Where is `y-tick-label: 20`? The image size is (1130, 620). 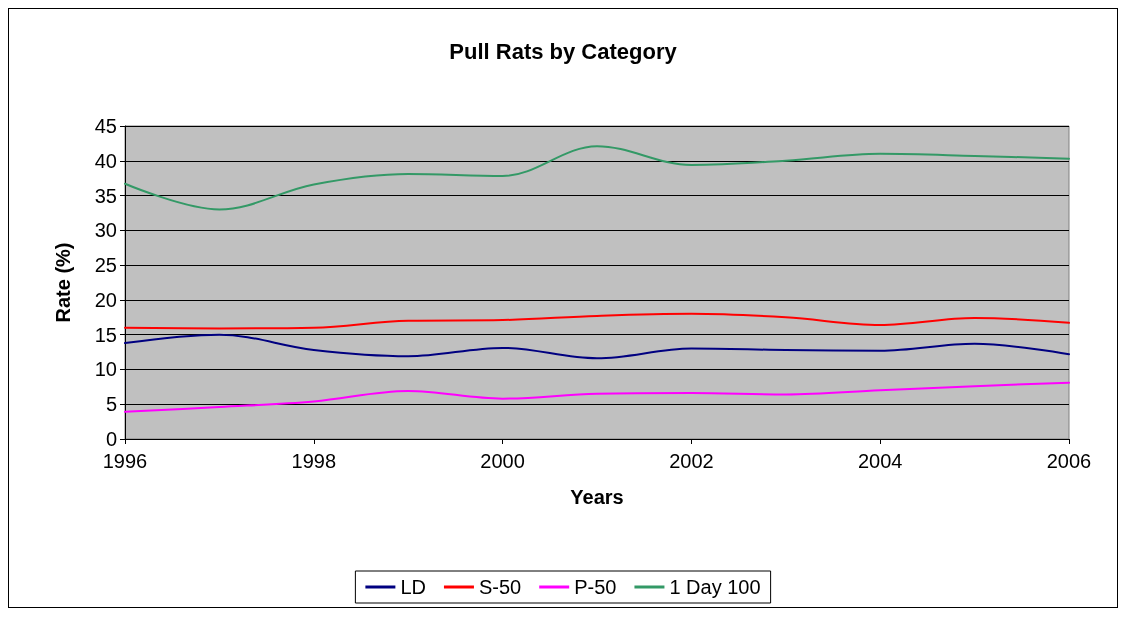 y-tick-label: 20 is located at coordinates (105, 299).